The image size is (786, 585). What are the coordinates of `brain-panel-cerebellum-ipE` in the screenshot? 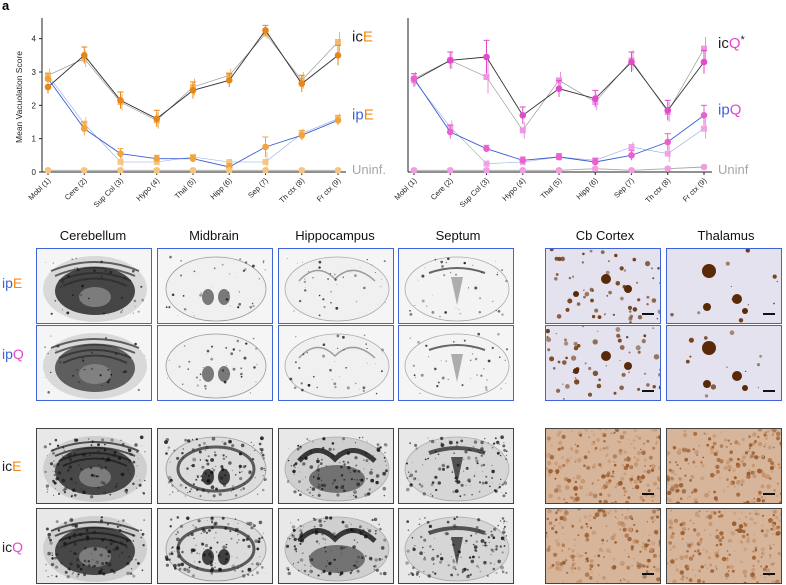 It's located at (94, 286).